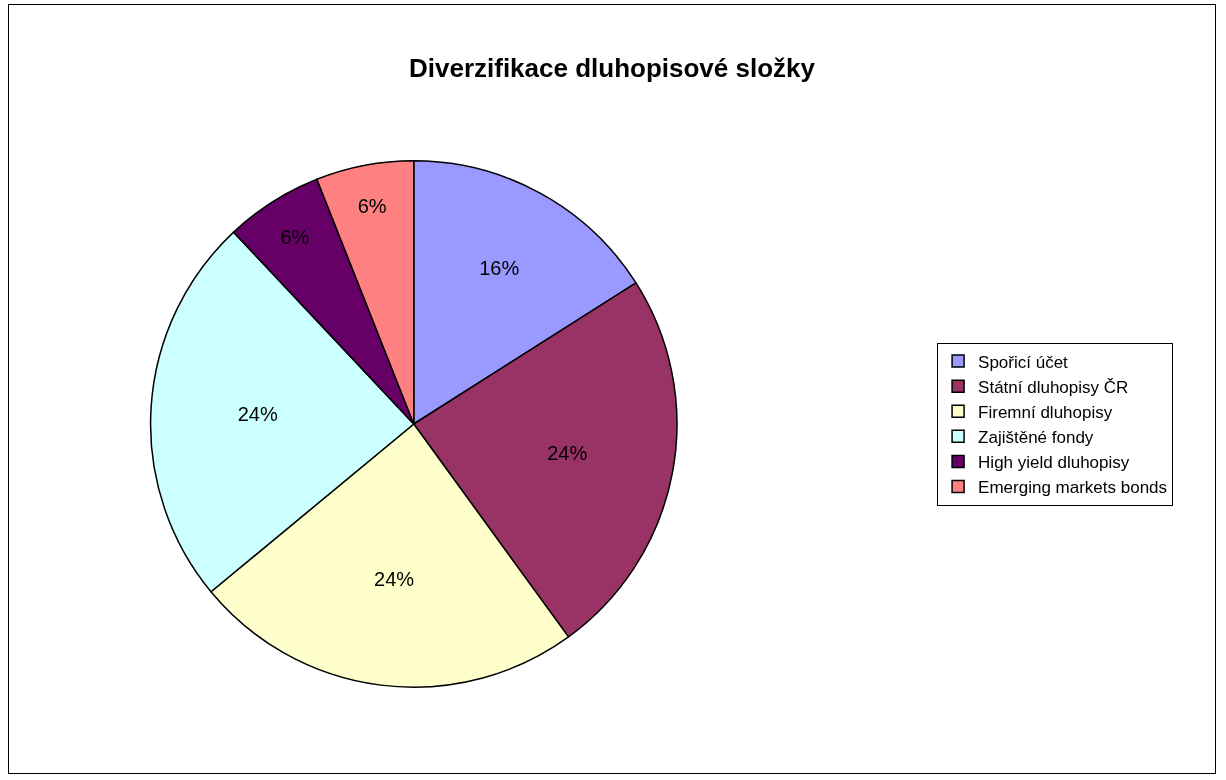 The width and height of the screenshot is (1226, 780). Describe the element at coordinates (1053, 387) in the screenshot. I see `legend-label: Státní dluhopisy ČR` at that location.